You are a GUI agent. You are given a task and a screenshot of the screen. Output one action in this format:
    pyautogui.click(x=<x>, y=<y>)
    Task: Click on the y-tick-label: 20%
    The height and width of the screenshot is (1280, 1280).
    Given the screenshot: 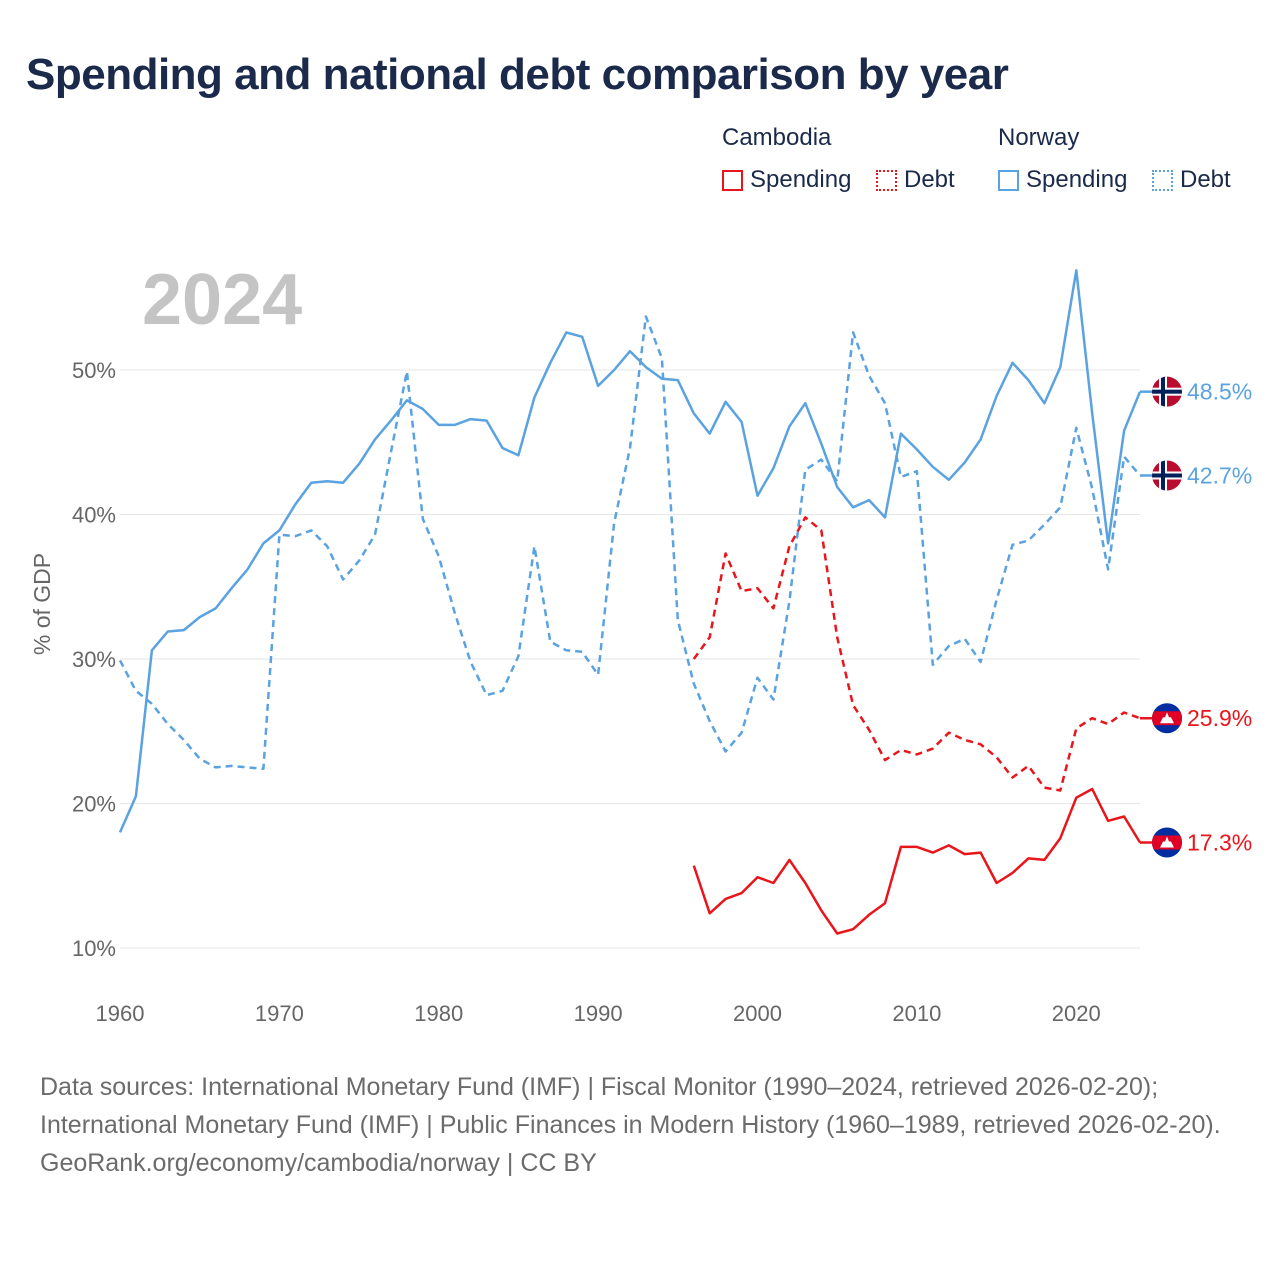 What is the action you would take?
    pyautogui.click(x=94, y=804)
    